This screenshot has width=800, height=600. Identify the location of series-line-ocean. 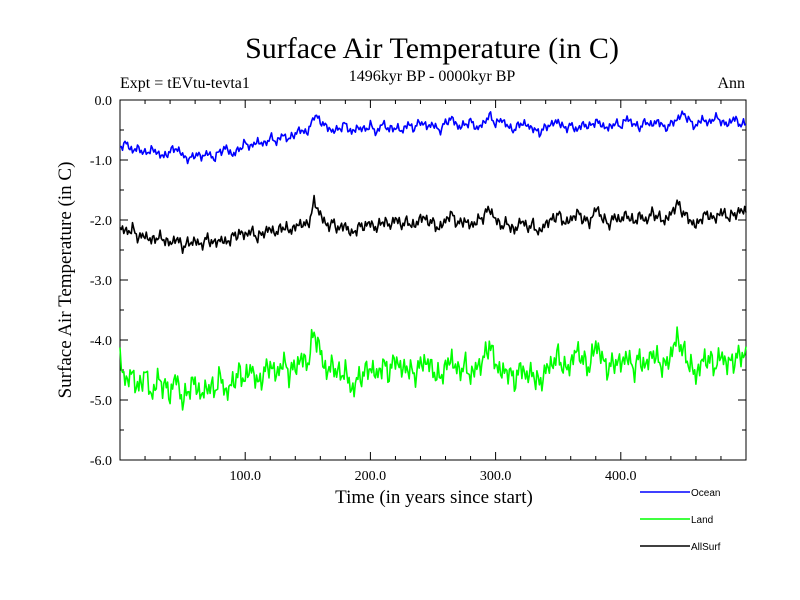
(433, 137).